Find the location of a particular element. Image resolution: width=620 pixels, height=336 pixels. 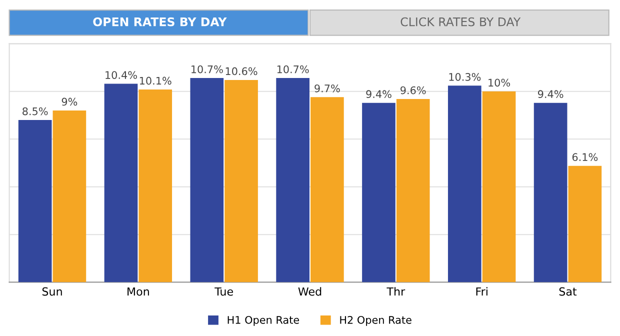

x-tick-label: Mon is located at coordinates (138, 291).